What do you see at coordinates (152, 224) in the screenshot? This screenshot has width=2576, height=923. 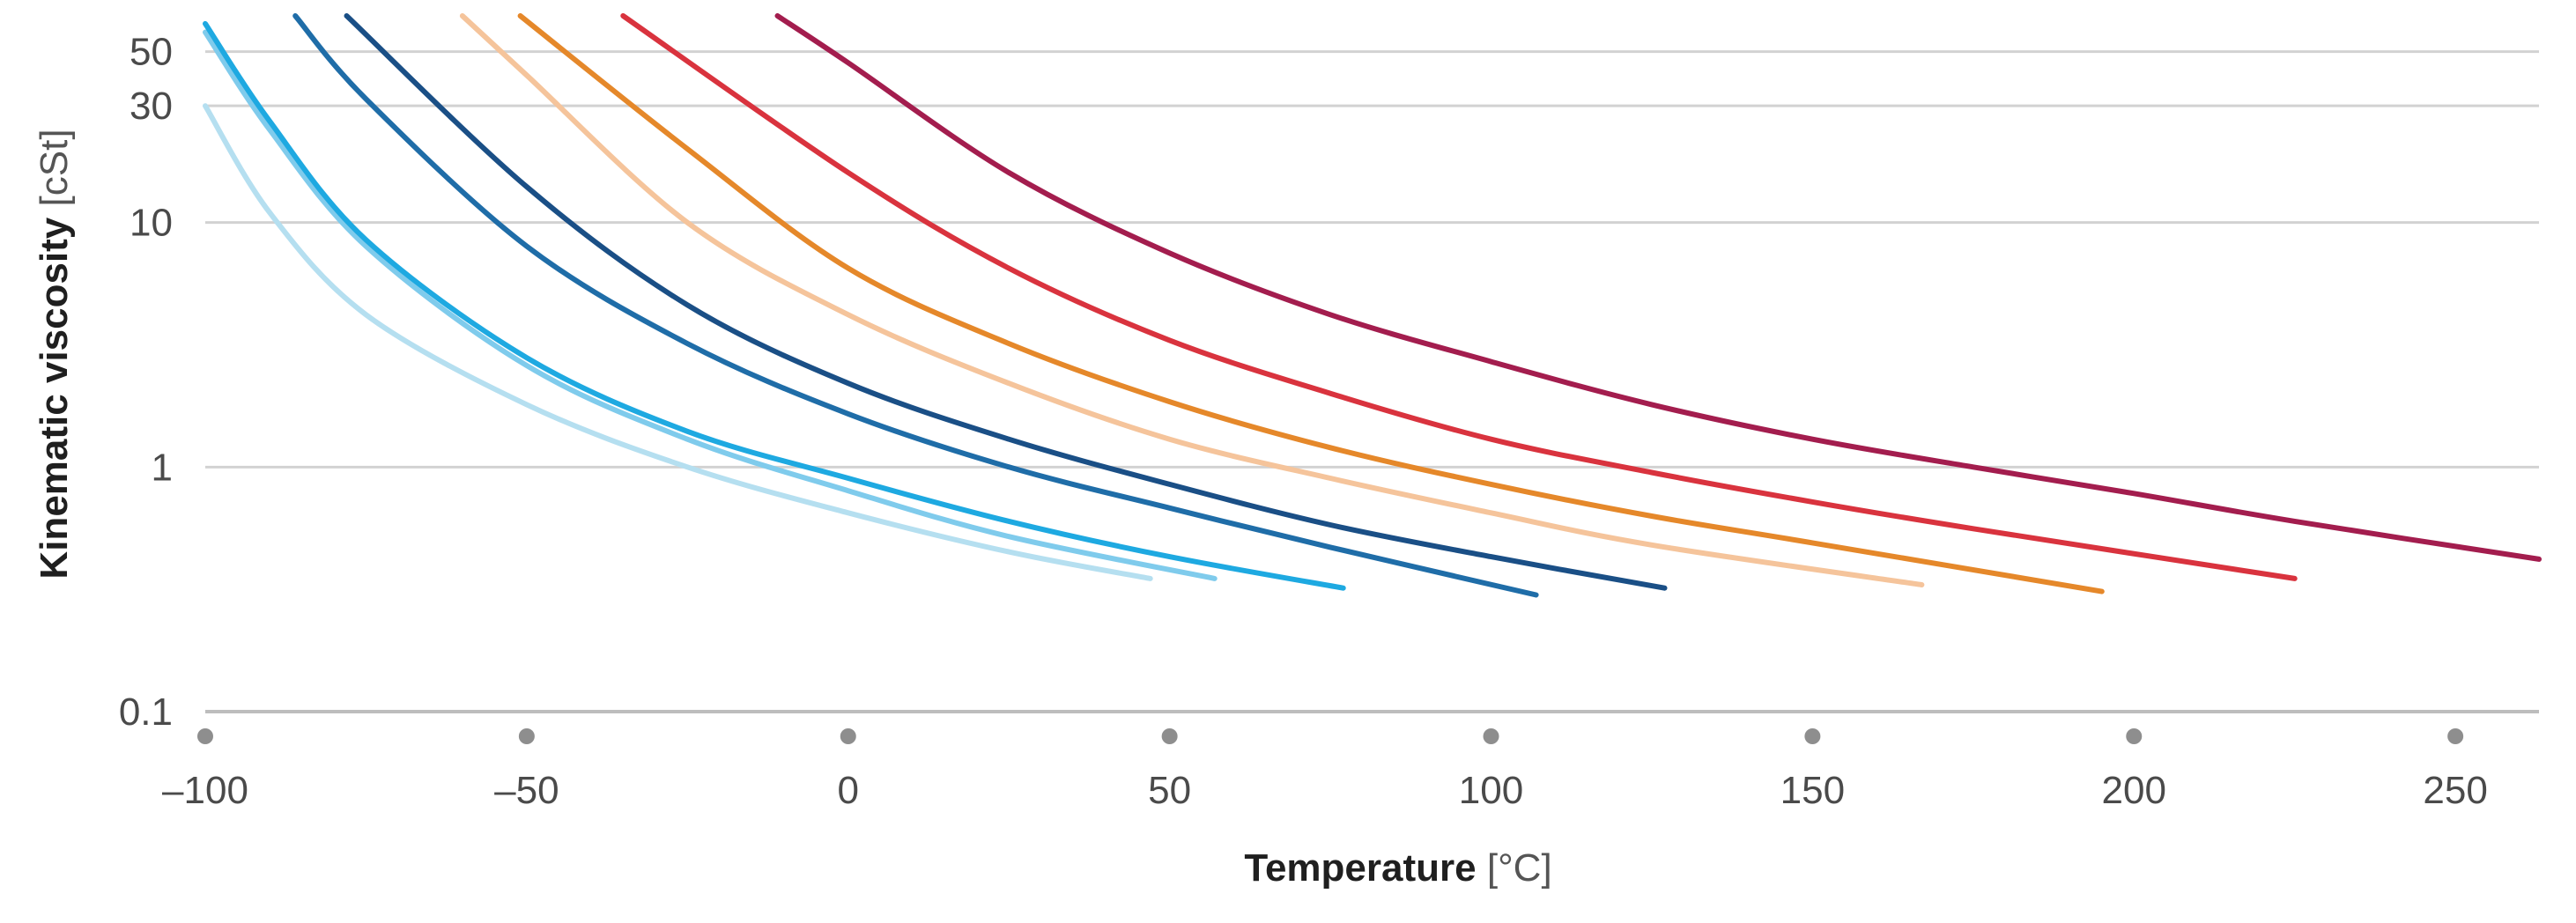 I see `y-tick-label: 10` at bounding box center [152, 224].